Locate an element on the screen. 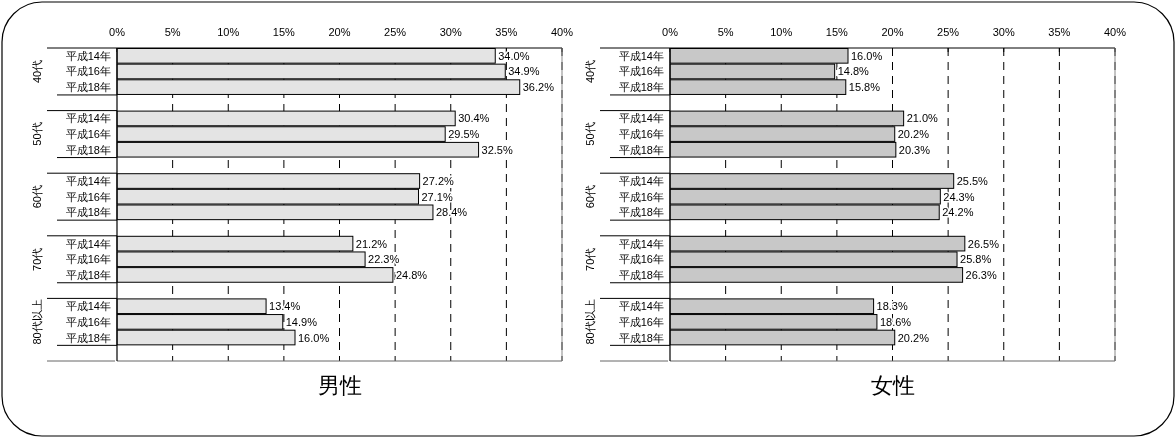  data-label: 20.3% is located at coordinates (914, 149).